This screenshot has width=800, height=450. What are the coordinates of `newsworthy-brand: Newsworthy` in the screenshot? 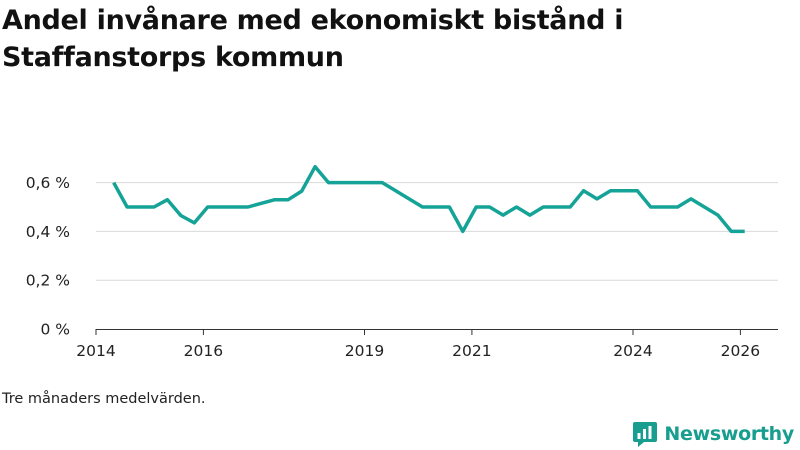 It's located at (713, 434).